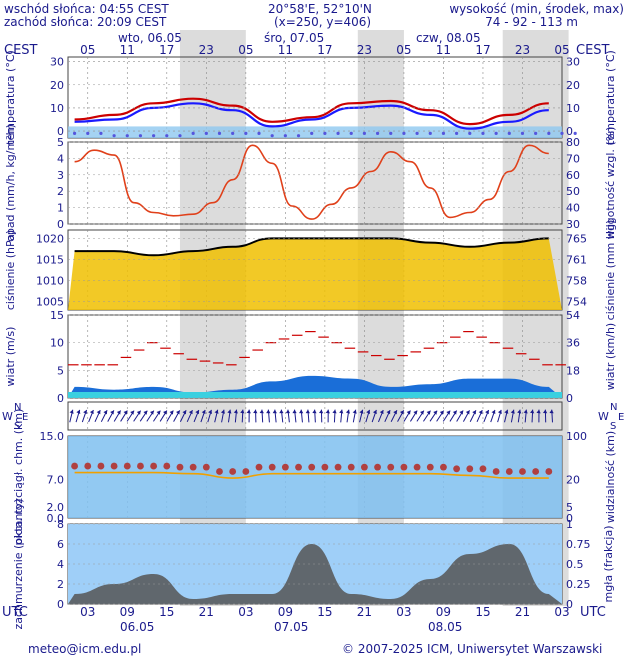  What do you see at coordinates (311, 247) in the screenshot?
I see `pressure-line` at bounding box center [311, 247].